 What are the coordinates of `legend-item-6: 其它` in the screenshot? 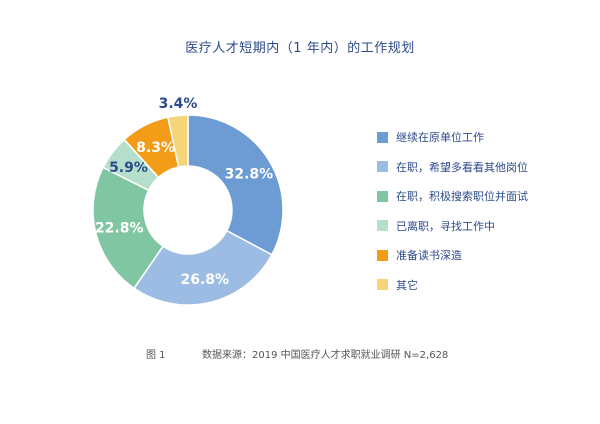 It's located at (452, 285).